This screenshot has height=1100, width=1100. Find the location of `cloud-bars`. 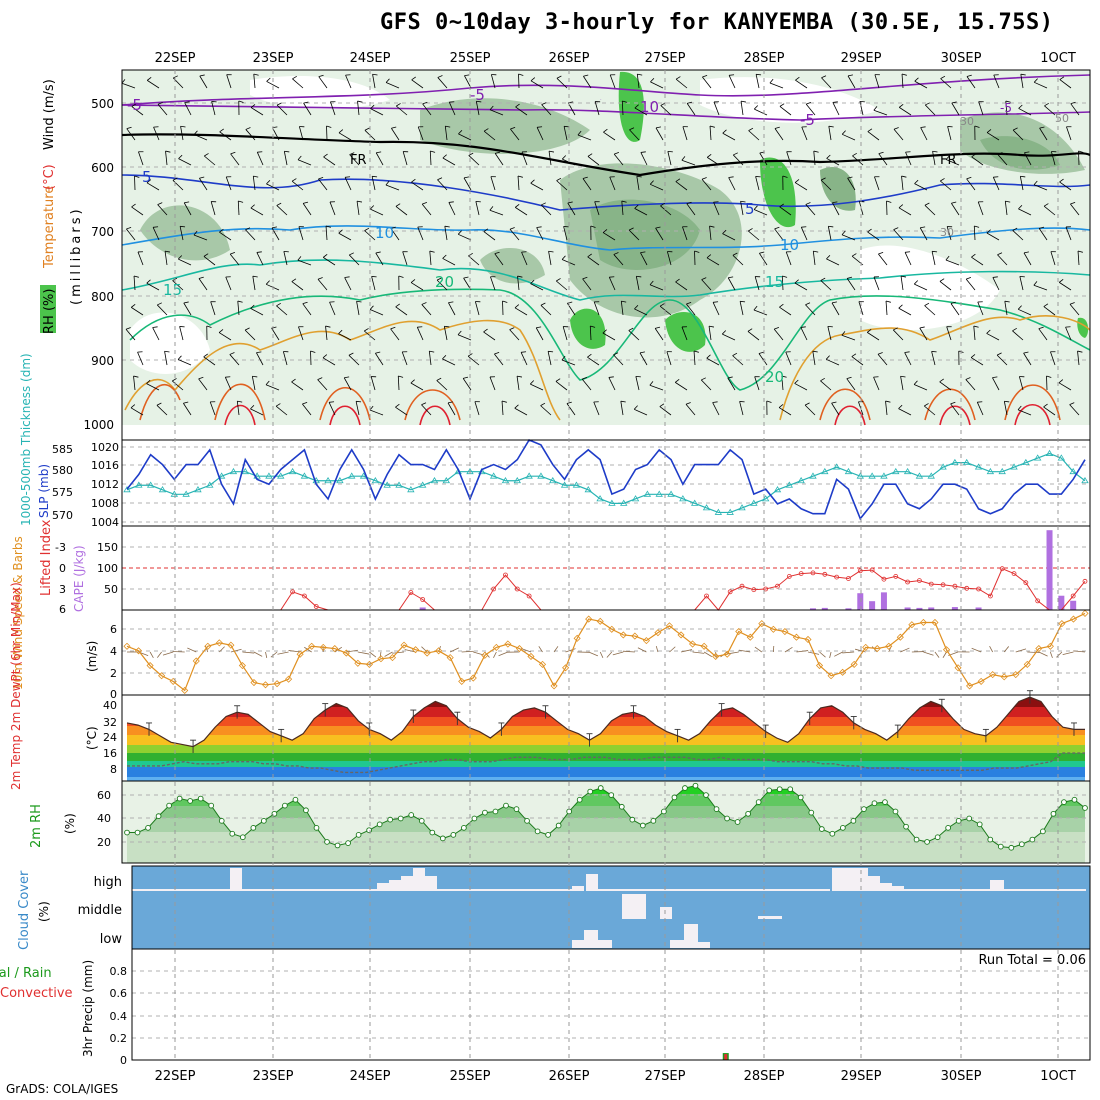

cloud-bars is located at coordinates (609, 908).